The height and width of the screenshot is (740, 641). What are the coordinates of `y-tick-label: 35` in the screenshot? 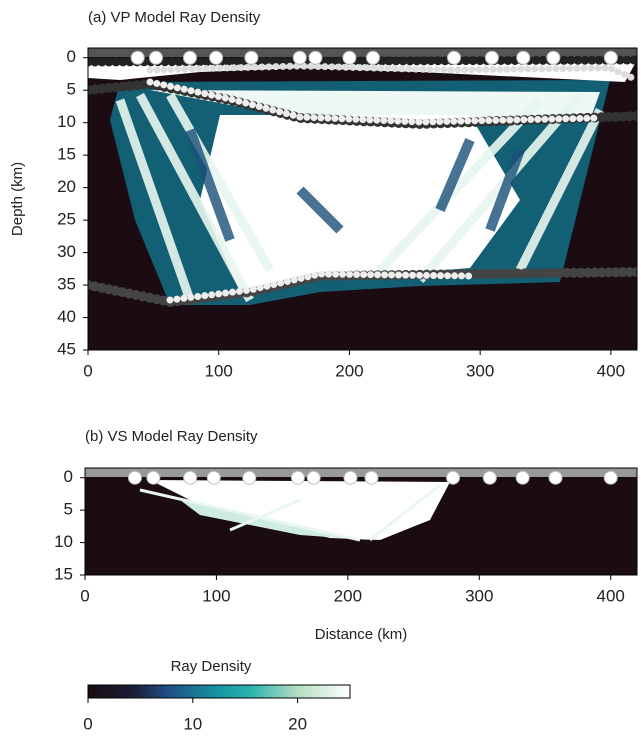 It's located at (66, 284).